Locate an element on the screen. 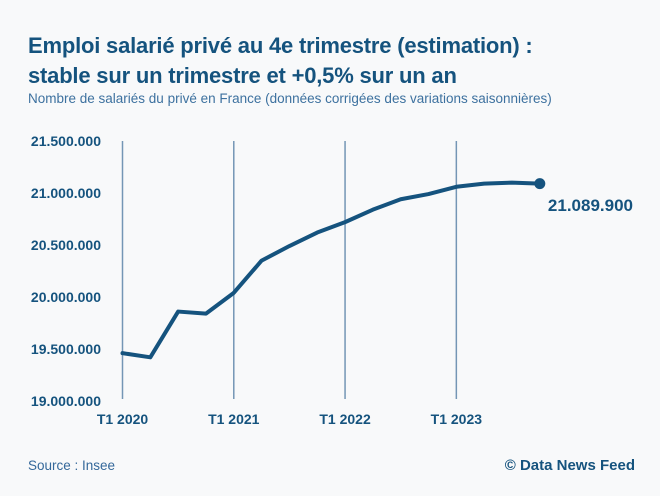 The image size is (660, 496). source-label: Source : Insee is located at coordinates (72, 465).